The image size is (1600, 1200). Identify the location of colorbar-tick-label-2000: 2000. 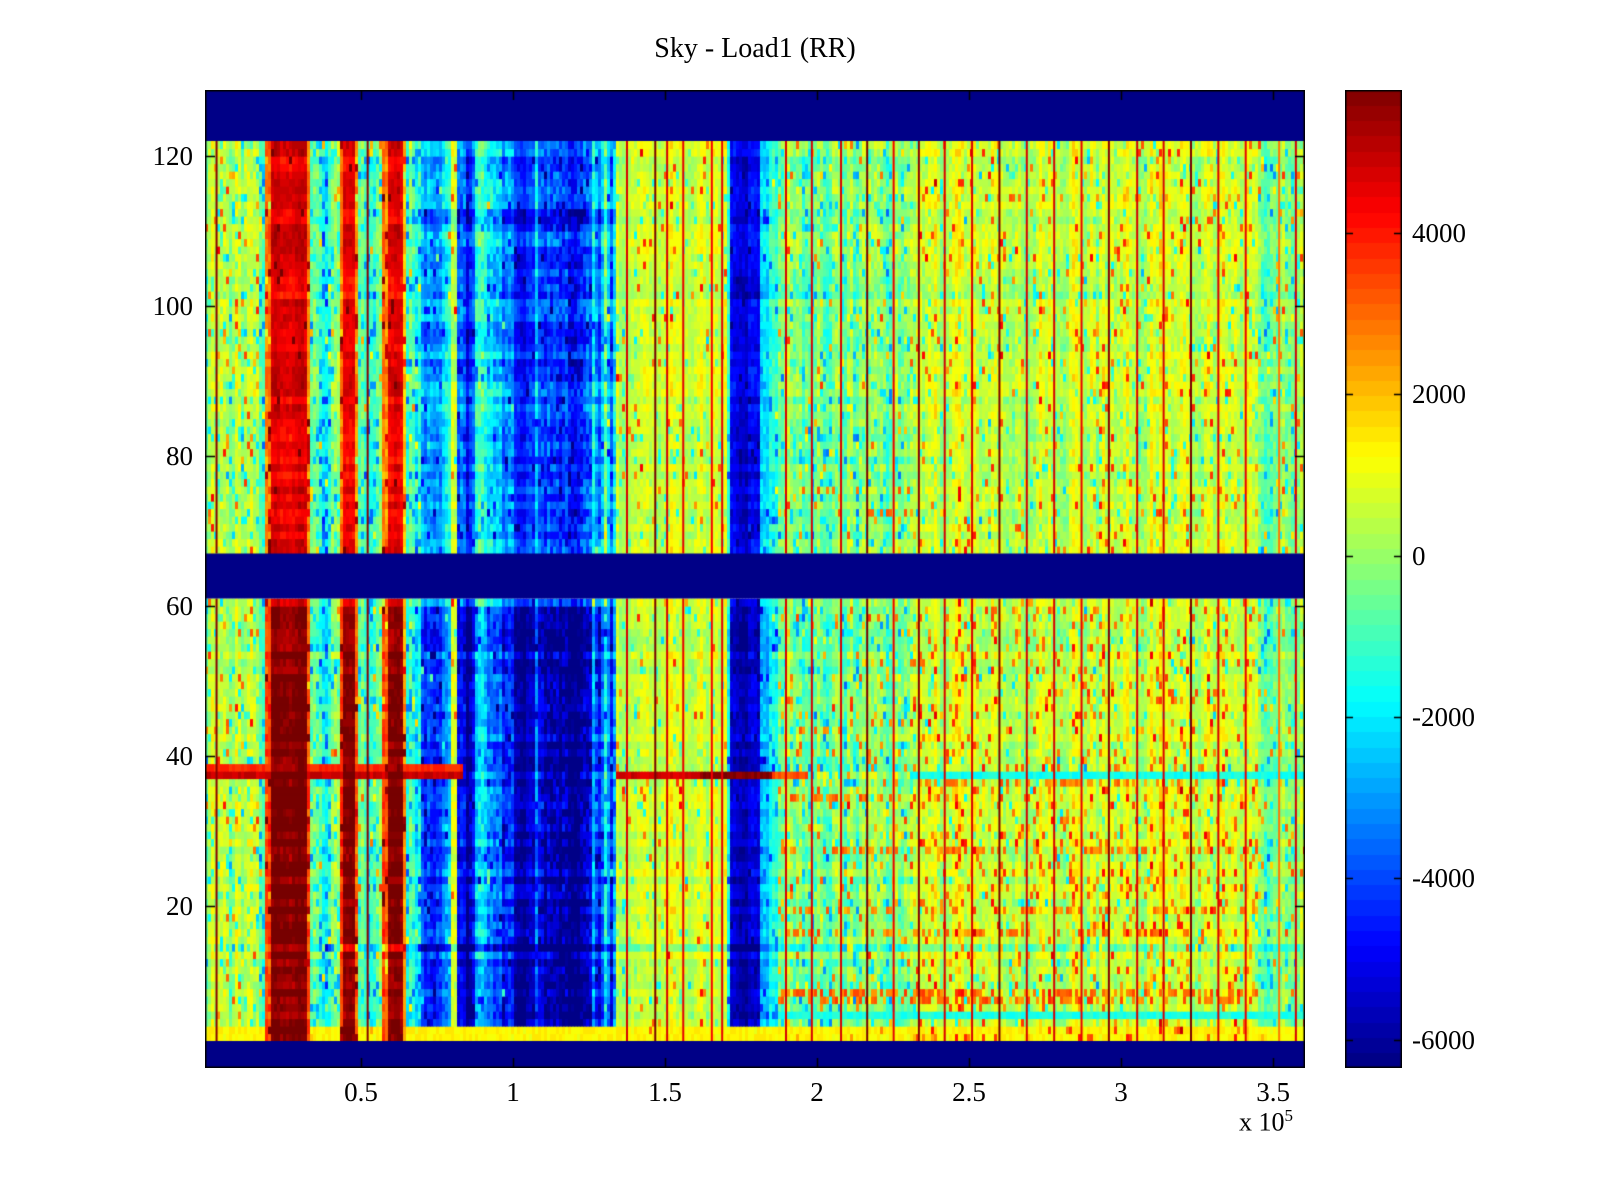
(1439, 394).